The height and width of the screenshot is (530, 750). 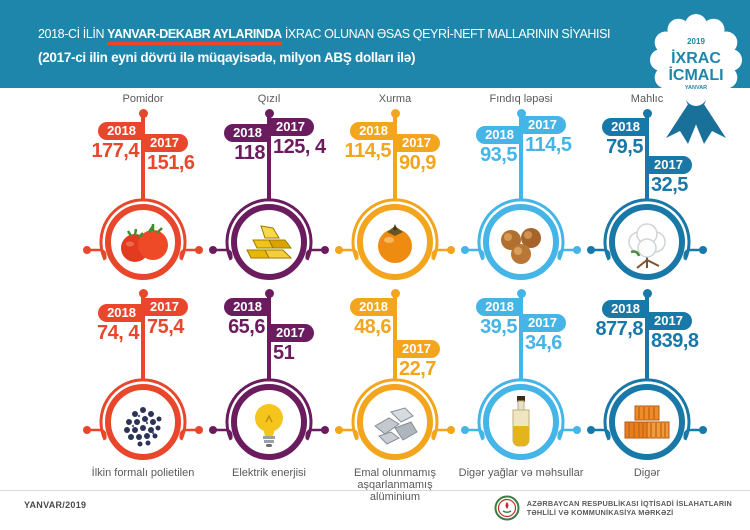 What do you see at coordinates (171, 163) in the screenshot?
I see `value-2017: 151,6` at bounding box center [171, 163].